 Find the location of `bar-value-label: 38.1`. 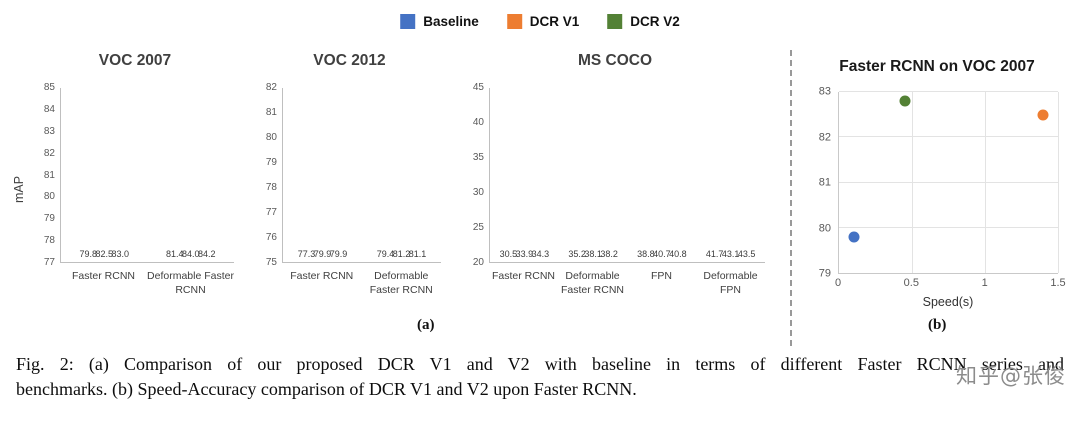

bar-value-label: 38.1 is located at coordinates (593, 254).